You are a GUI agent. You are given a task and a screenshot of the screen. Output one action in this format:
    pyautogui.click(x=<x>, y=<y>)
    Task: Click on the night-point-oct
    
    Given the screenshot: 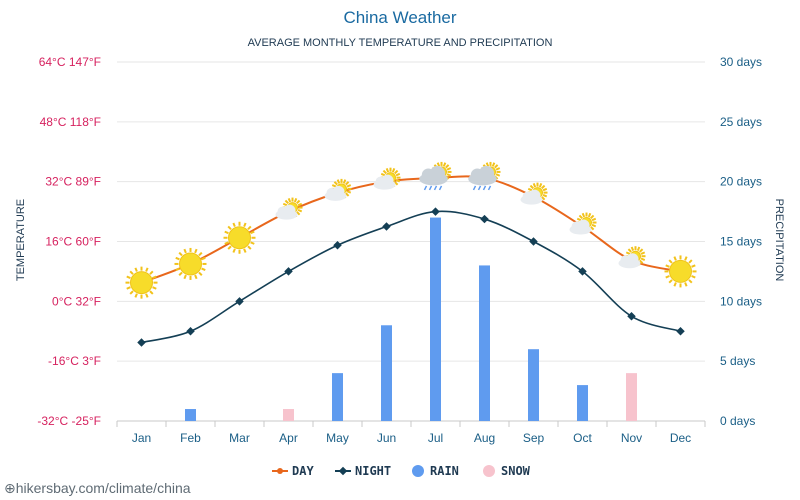 What is the action you would take?
    pyautogui.click(x=582, y=271)
    